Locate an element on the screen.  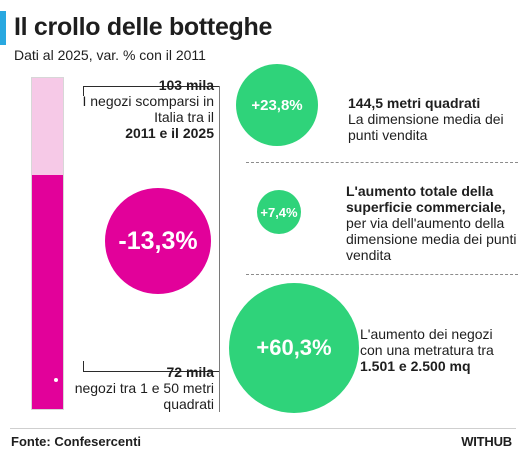
brand-logo: WITHUB is located at coordinates (486, 441).